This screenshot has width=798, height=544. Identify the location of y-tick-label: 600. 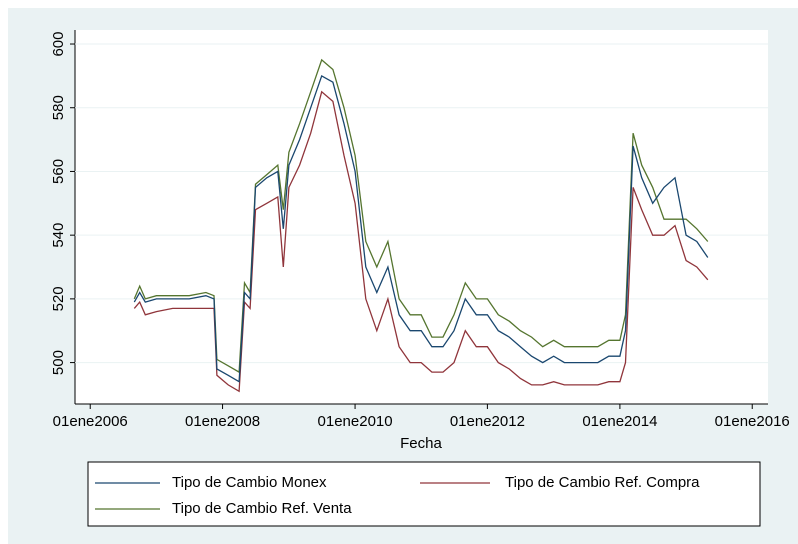
(58, 44).